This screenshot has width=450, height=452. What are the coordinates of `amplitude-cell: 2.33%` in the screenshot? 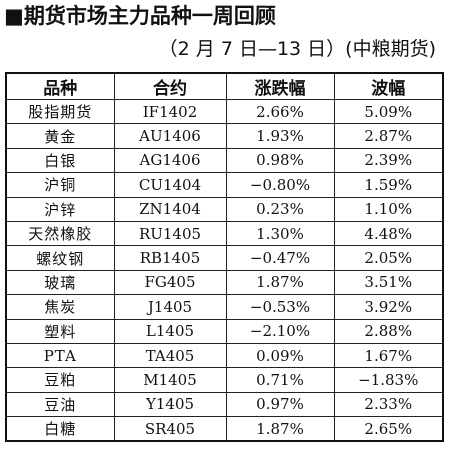 It's located at (388, 404).